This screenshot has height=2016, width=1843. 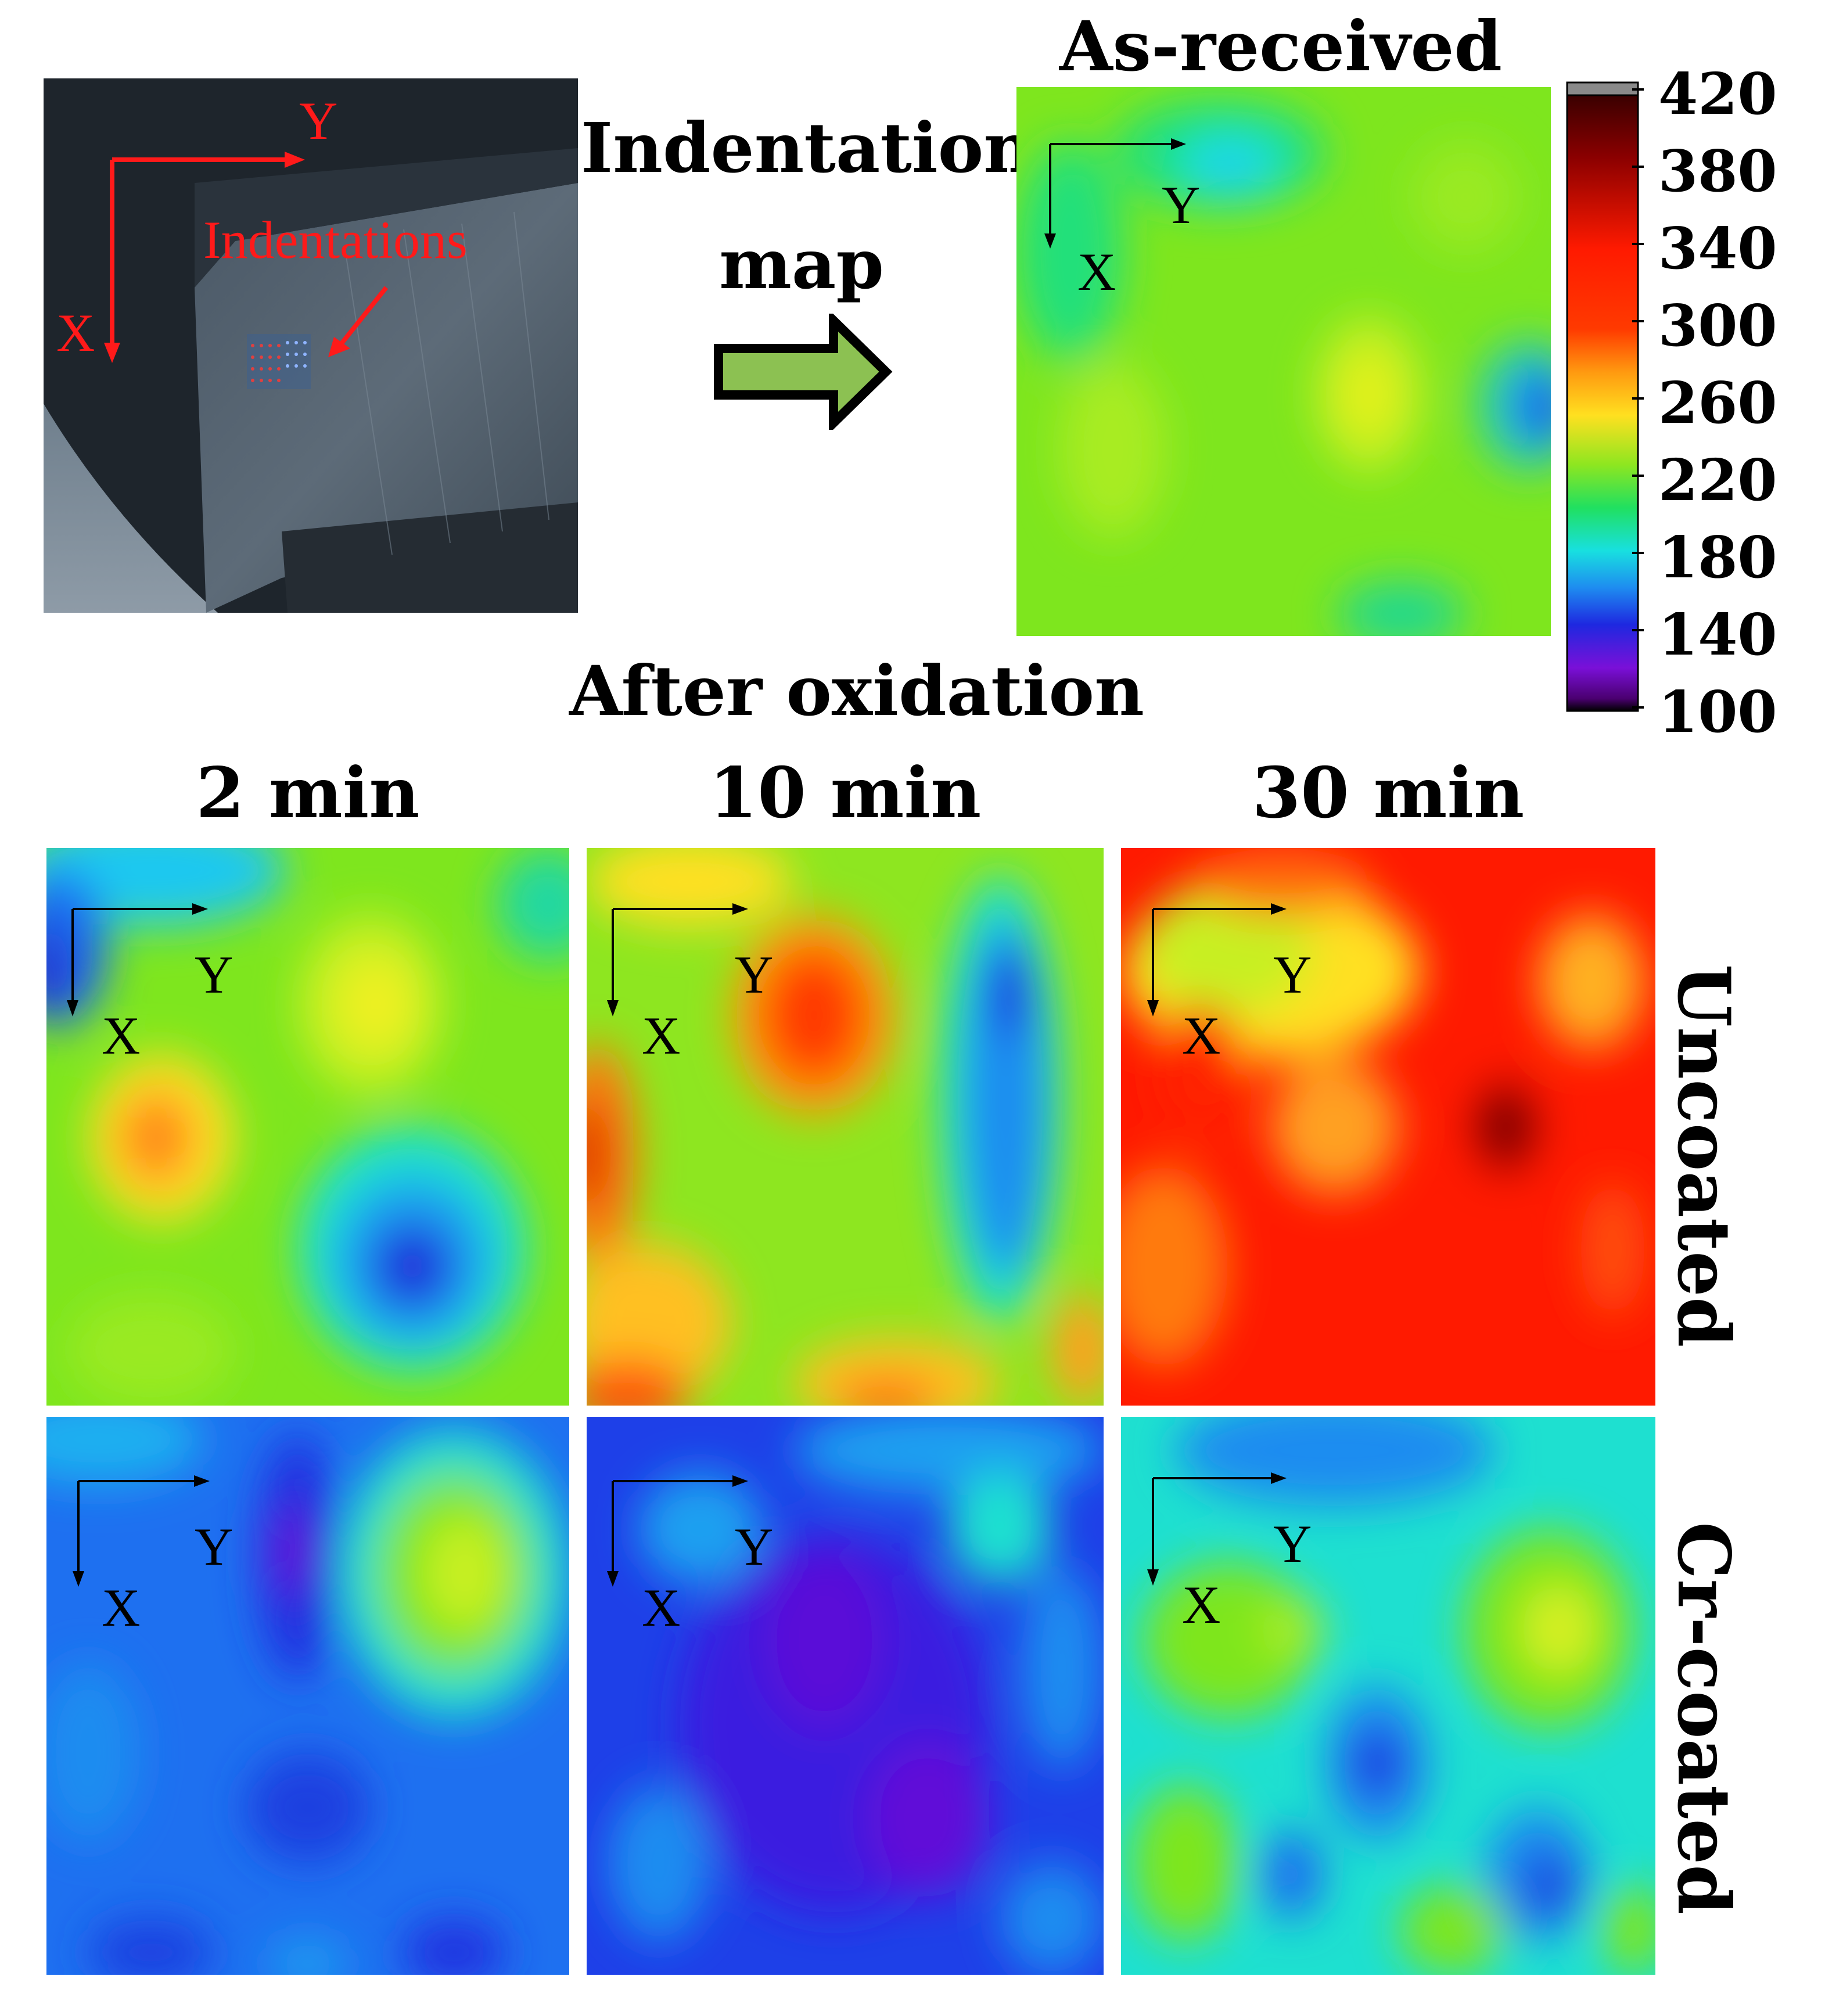 I want to click on row-title-uncoated: Uncoated, so click(x=1703, y=1155).